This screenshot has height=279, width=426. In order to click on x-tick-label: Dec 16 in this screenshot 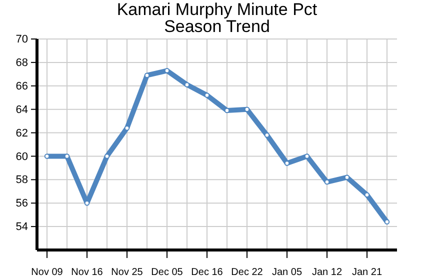, I will do `click(207, 272)`.